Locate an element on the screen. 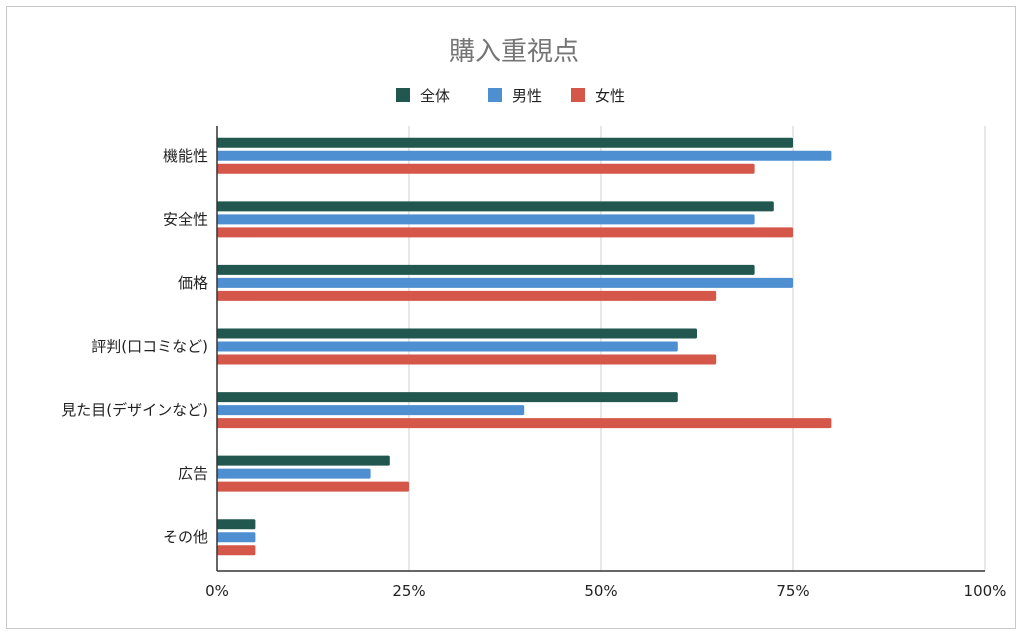  category-label: 見た目(デザインなど) is located at coordinates (134, 410).